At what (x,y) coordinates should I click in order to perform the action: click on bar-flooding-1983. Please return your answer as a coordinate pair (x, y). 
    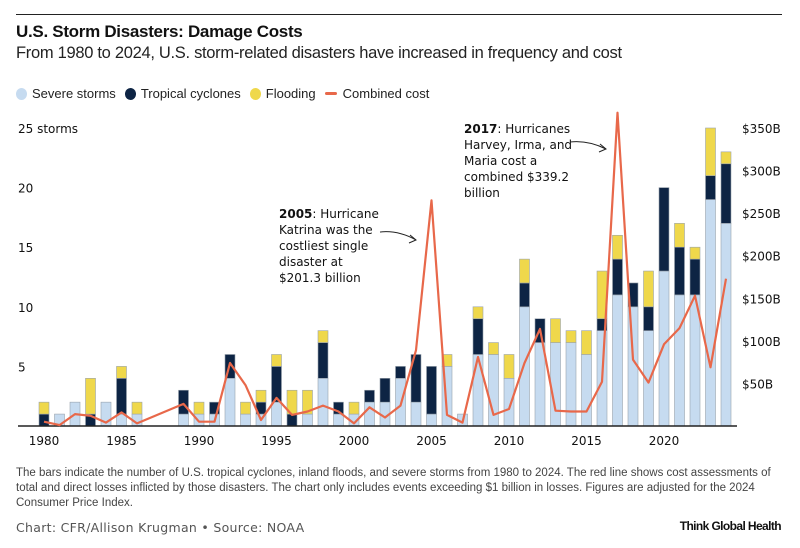
    Looking at the image, I should click on (90, 396).